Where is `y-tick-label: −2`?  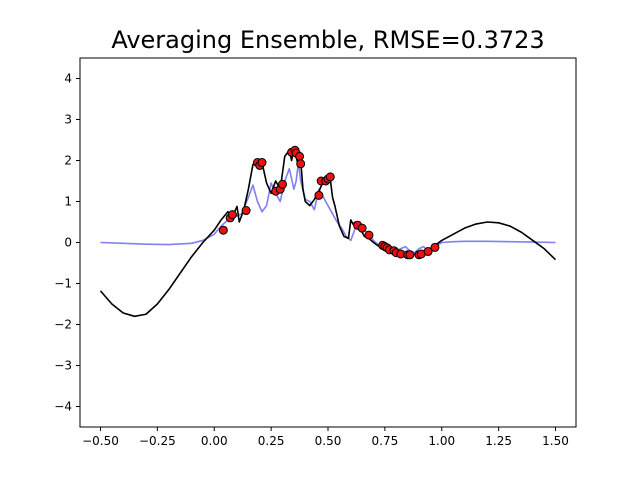 y-tick-label: −2 is located at coordinates (63, 325).